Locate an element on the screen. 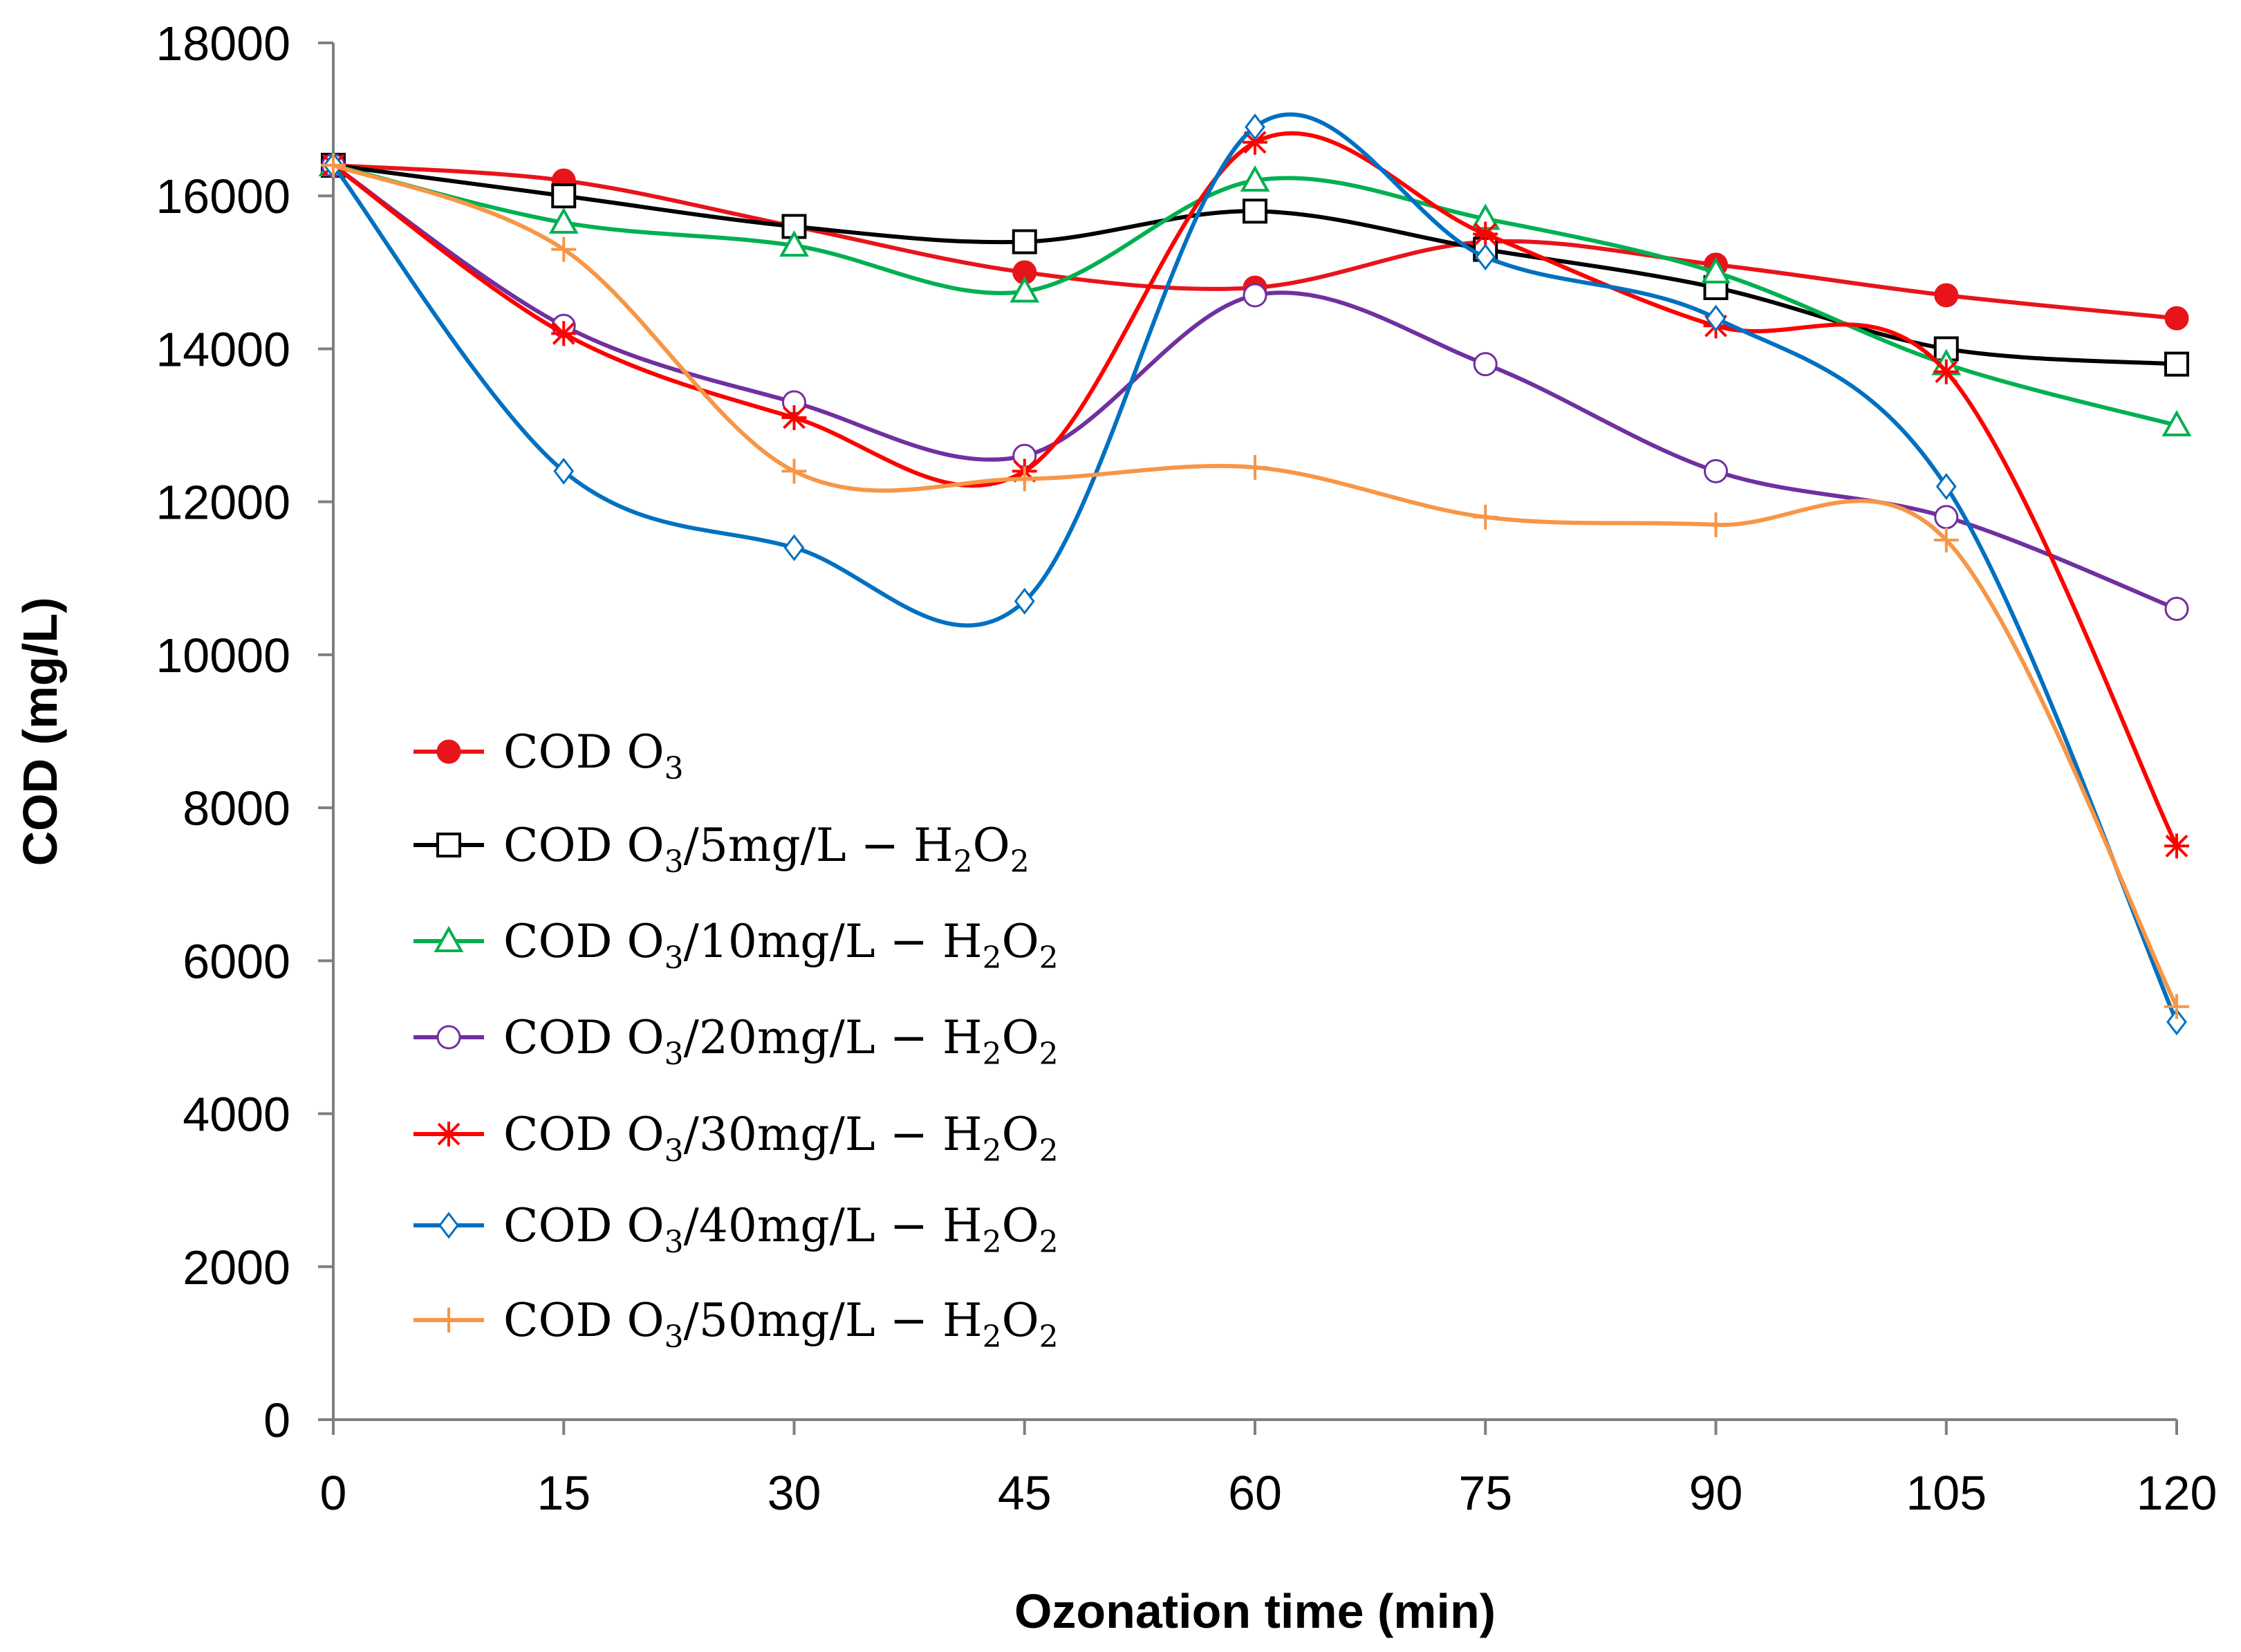 This screenshot has width=2241, height=1652. legend-label: COD O3/50mg/L − H2O2 is located at coordinates (781, 1324).